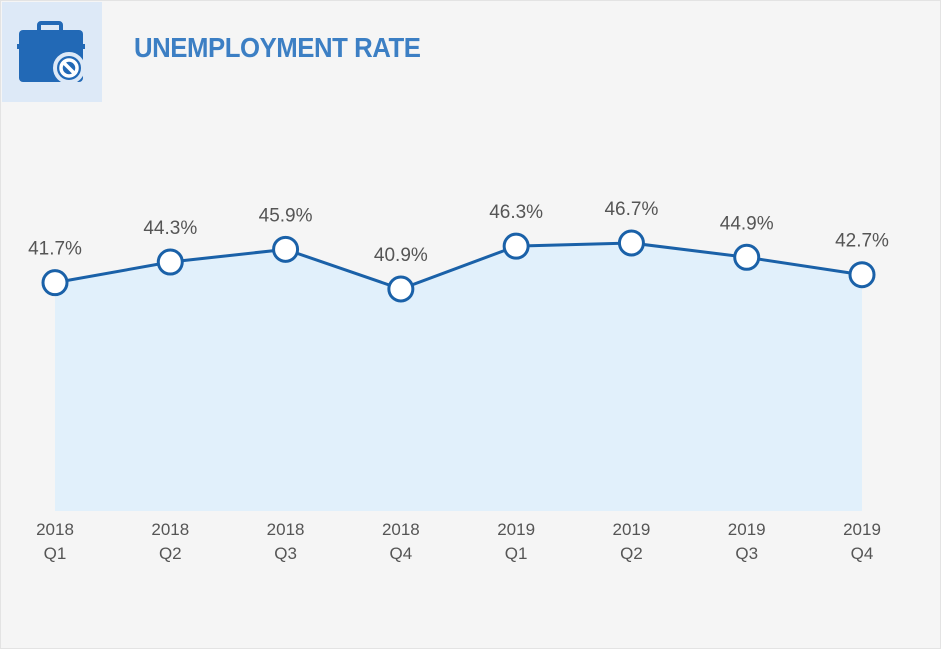  What do you see at coordinates (458, 266) in the screenshot?
I see `series-line` at bounding box center [458, 266].